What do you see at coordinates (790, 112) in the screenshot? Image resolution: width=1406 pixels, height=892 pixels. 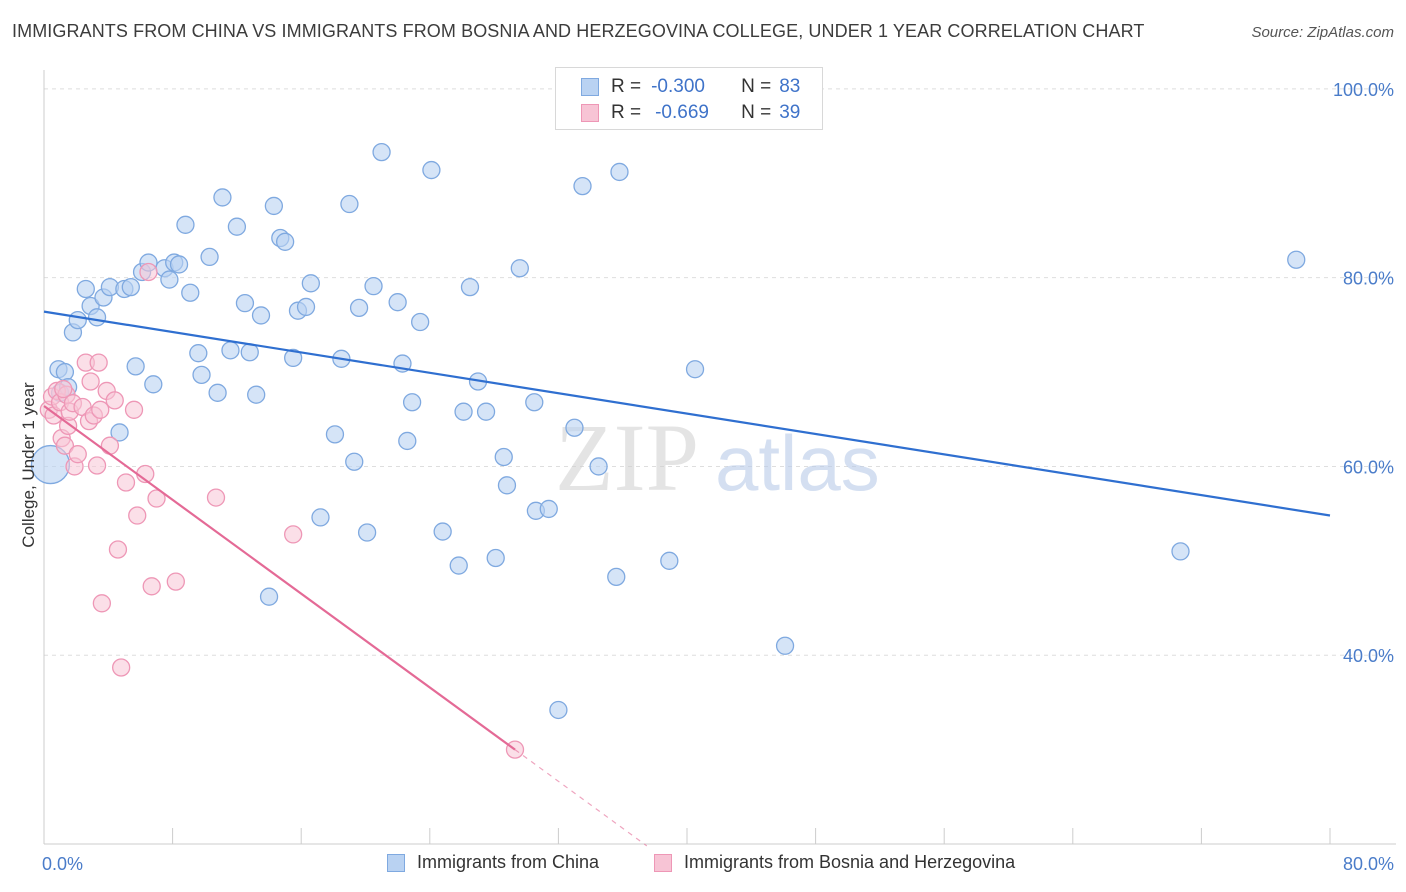 I see `n-value: 39` at bounding box center [790, 112].